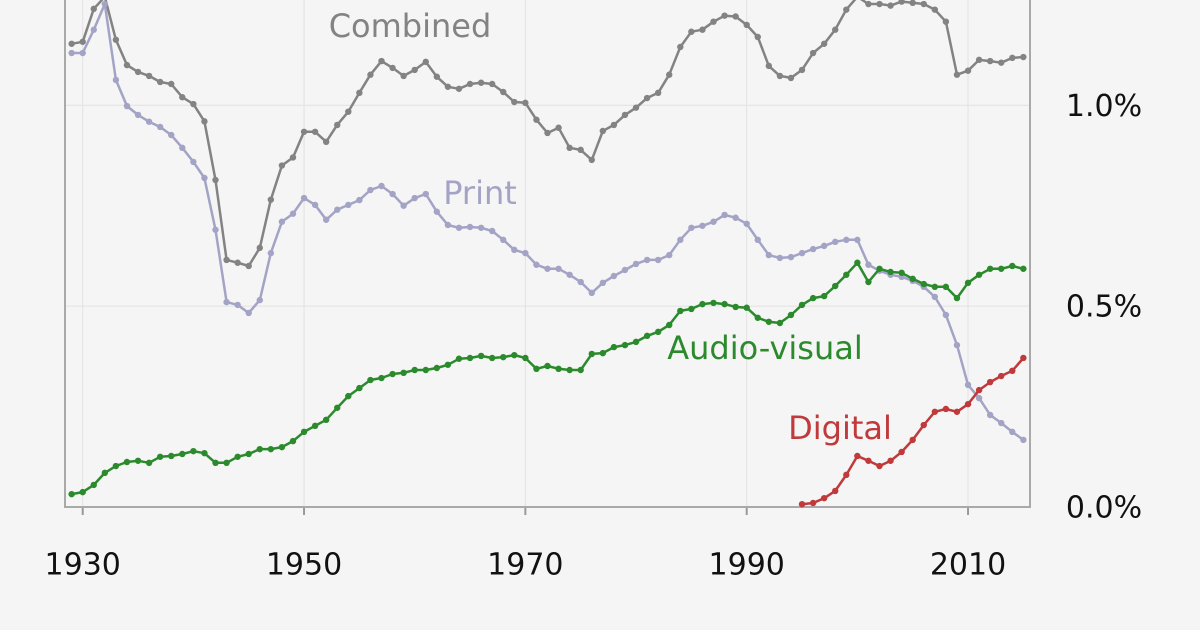 The height and width of the screenshot is (630, 1200). Describe the element at coordinates (1104, 106) in the screenshot. I see `y-tick-label: 1.0%` at that location.